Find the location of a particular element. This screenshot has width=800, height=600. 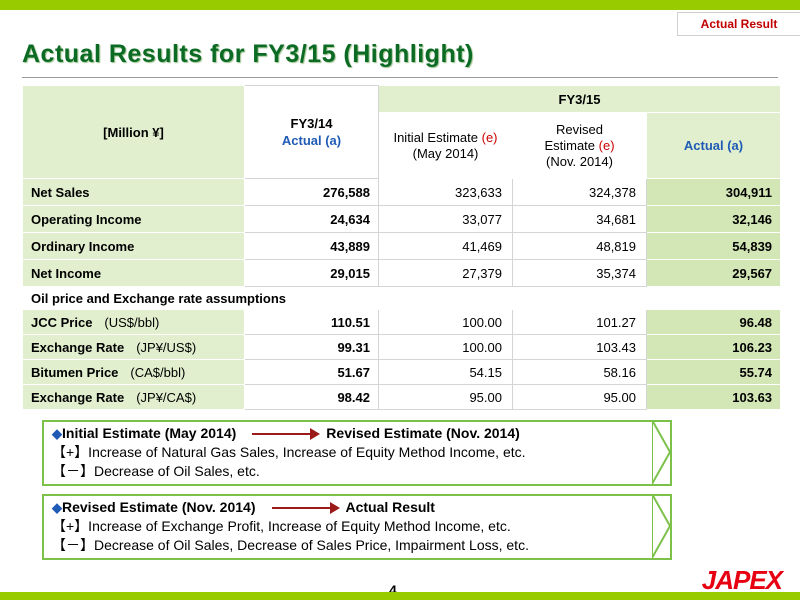

assumption-unit: (JP¥/CA$) is located at coordinates (166, 397).